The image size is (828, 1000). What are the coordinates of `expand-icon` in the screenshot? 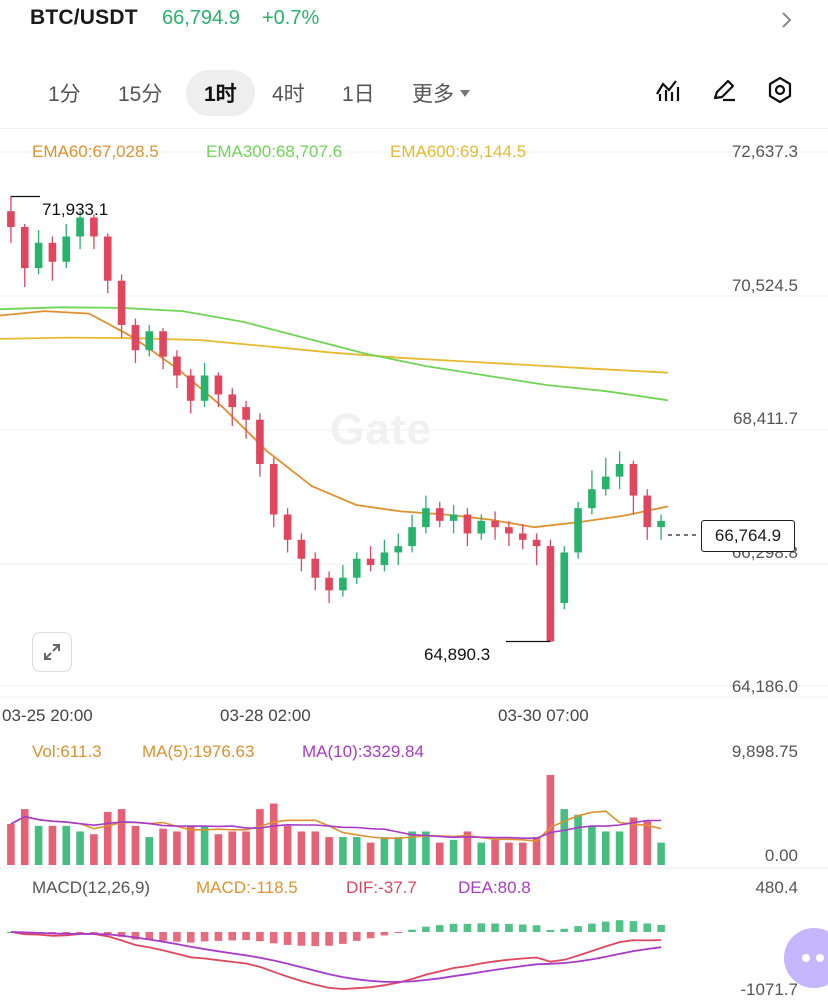 It's located at (52, 652).